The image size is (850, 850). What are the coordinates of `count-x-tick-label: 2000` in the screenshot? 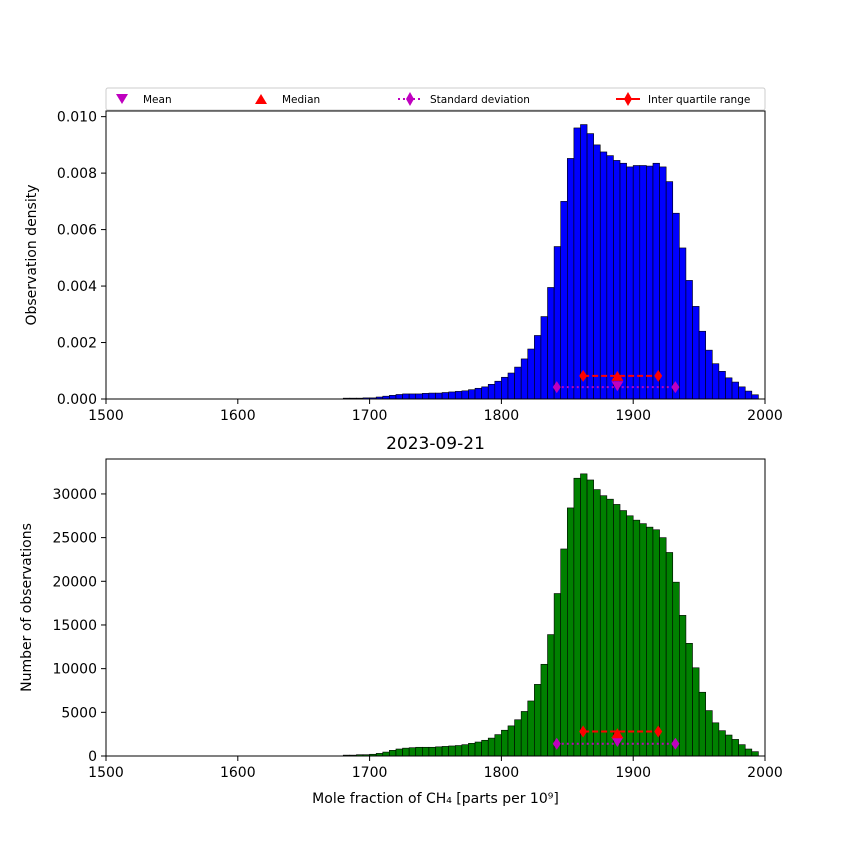 It's located at (765, 773).